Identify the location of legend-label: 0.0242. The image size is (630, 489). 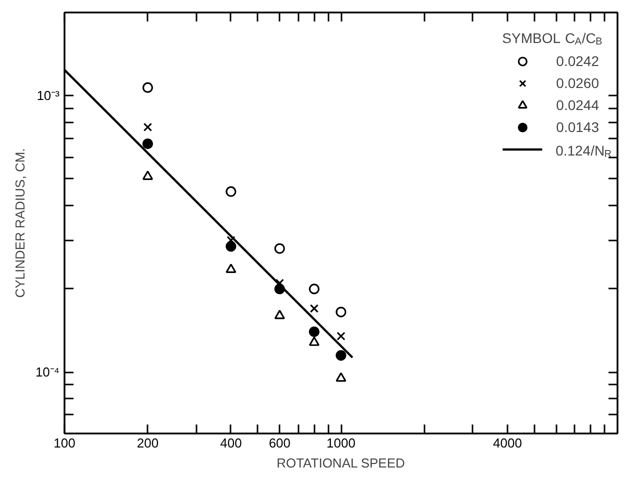
(577, 61).